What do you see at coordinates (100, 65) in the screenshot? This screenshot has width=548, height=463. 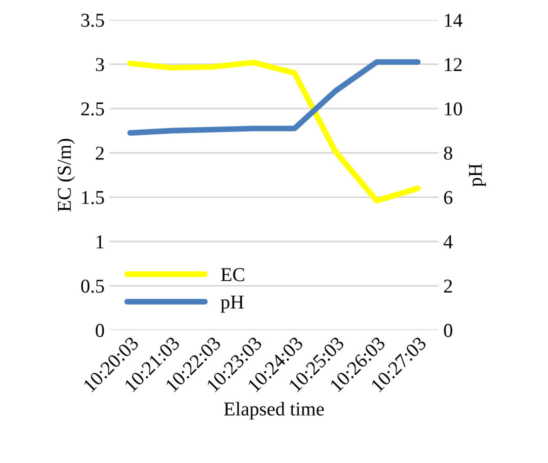 I see `y-tick-label: 3` at bounding box center [100, 65].